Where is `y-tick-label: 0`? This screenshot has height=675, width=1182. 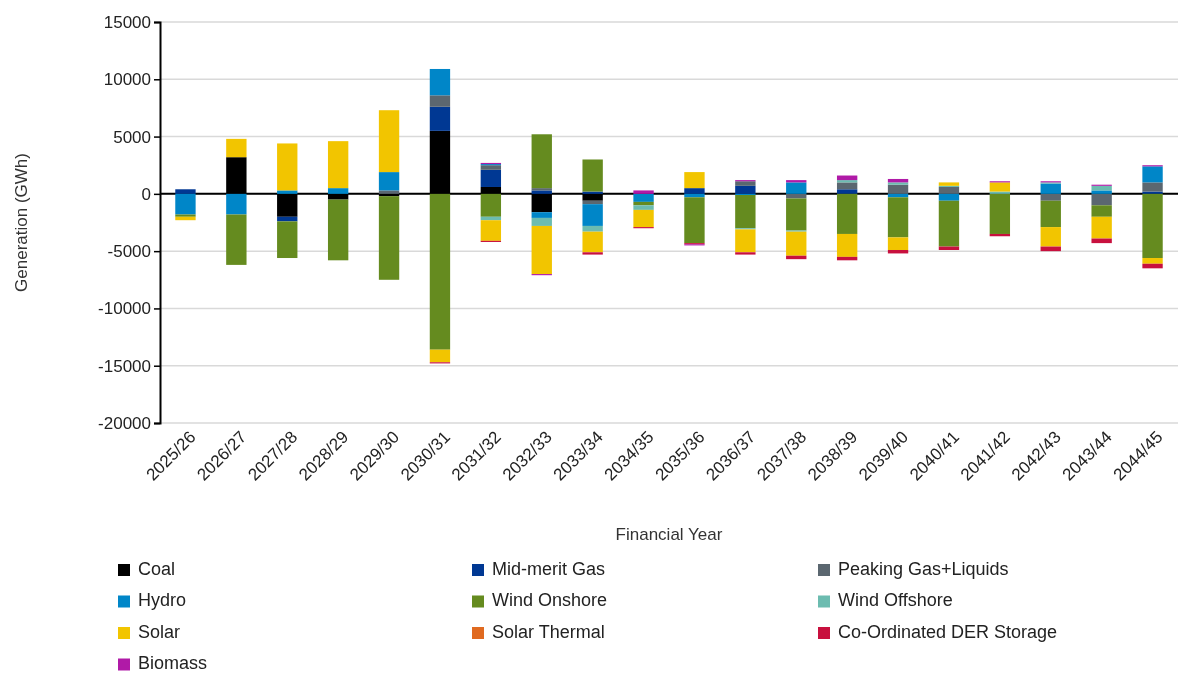
y-tick-label: 0 is located at coordinates (146, 194).